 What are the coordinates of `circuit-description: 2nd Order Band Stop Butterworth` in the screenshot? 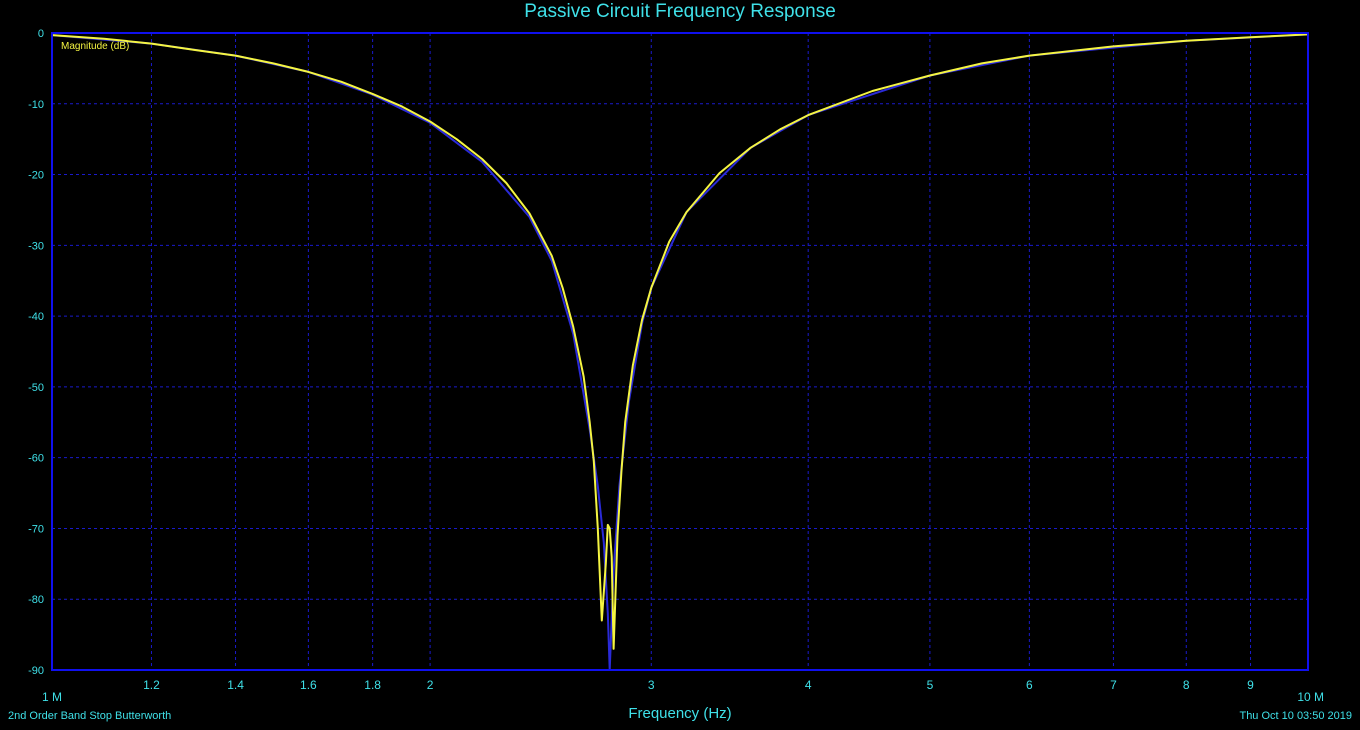 It's located at (90, 716).